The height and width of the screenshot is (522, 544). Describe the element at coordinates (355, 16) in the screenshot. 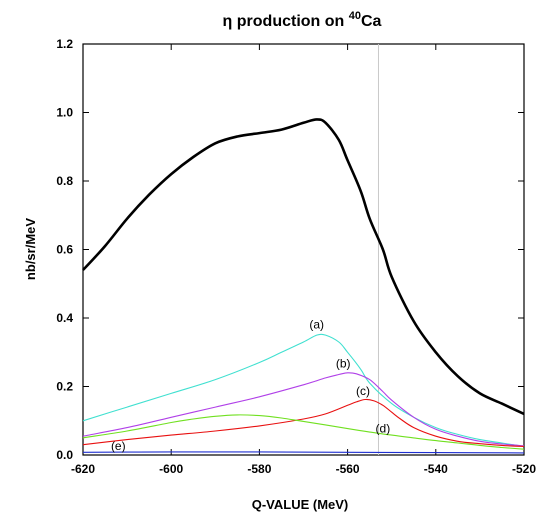

I see `title-superscript: 40` at that location.